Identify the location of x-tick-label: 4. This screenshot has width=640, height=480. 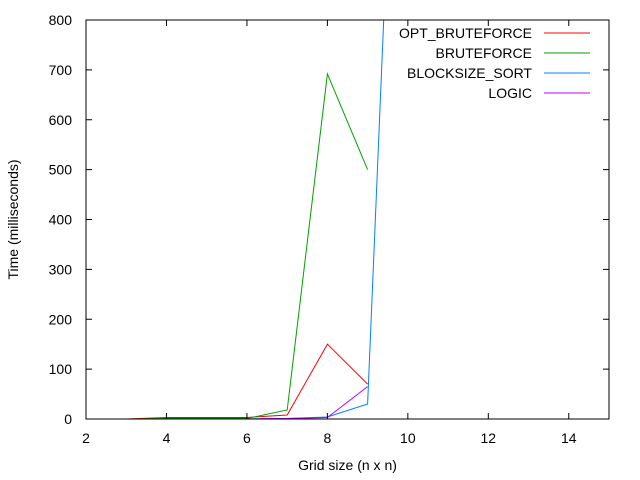
(167, 438).